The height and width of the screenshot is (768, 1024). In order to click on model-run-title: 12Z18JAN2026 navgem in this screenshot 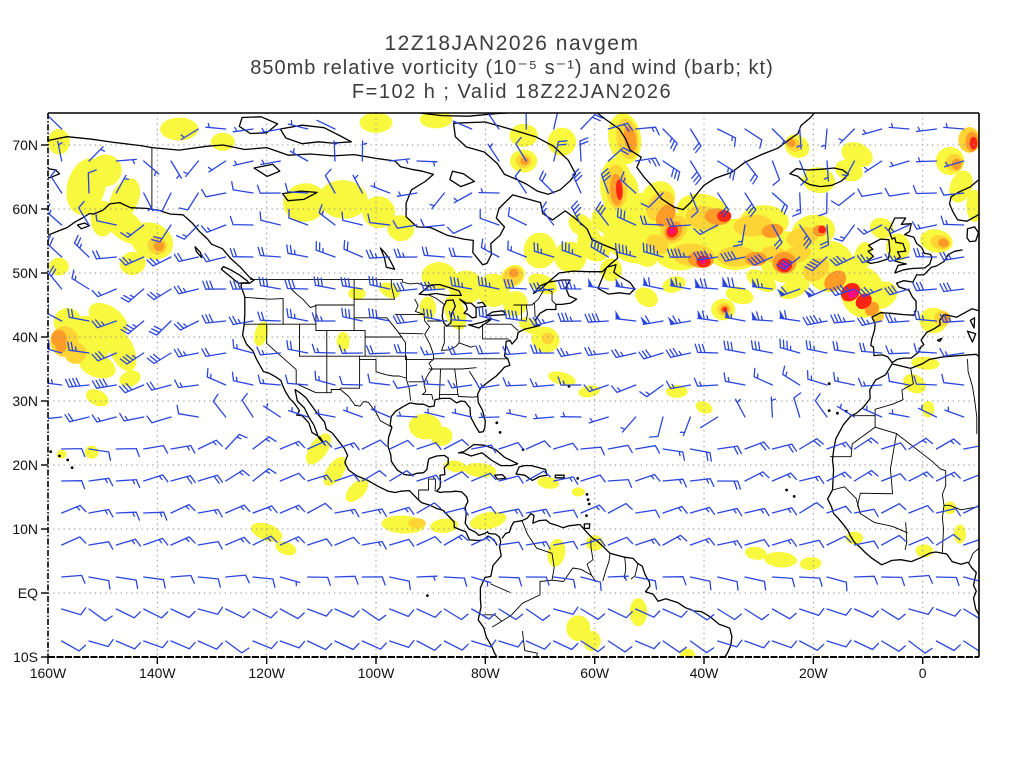, I will do `click(512, 43)`.